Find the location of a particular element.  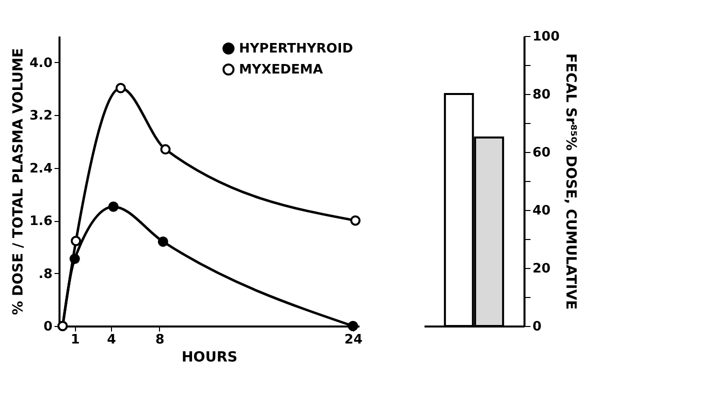

x-tick-label: 4 is located at coordinates (111, 340).